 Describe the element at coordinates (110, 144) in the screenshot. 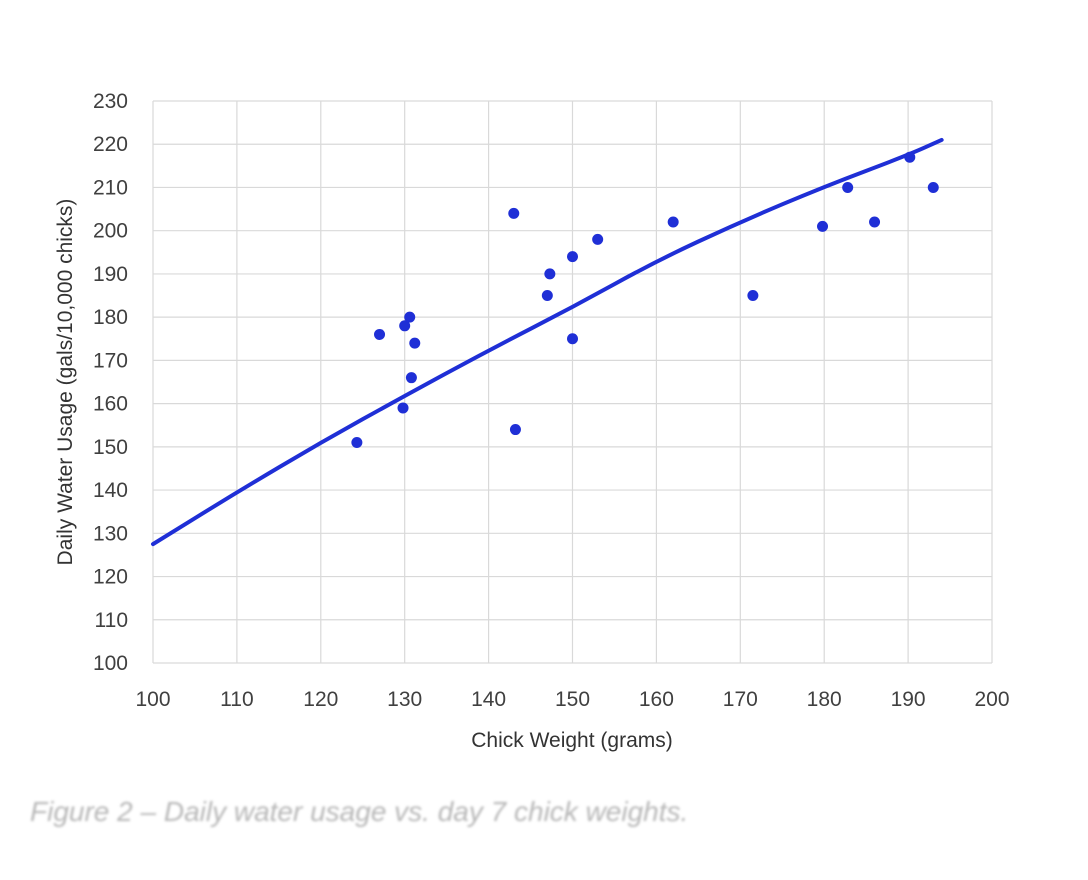

I see `y-tick-label: 220` at that location.